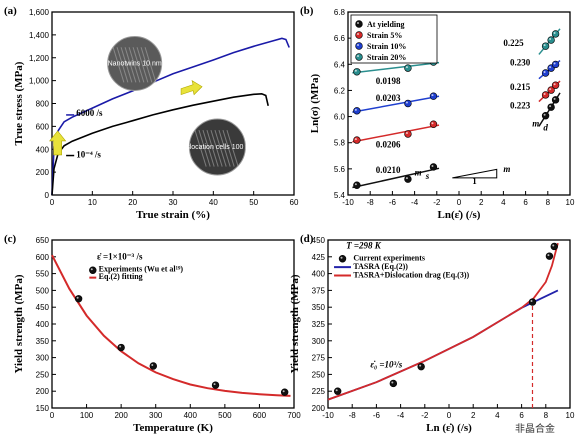 This screenshot has height=443, width=580. I want to click on dislocation-cells-inset-label: Dislocation cells 100 nm, so click(218, 147).